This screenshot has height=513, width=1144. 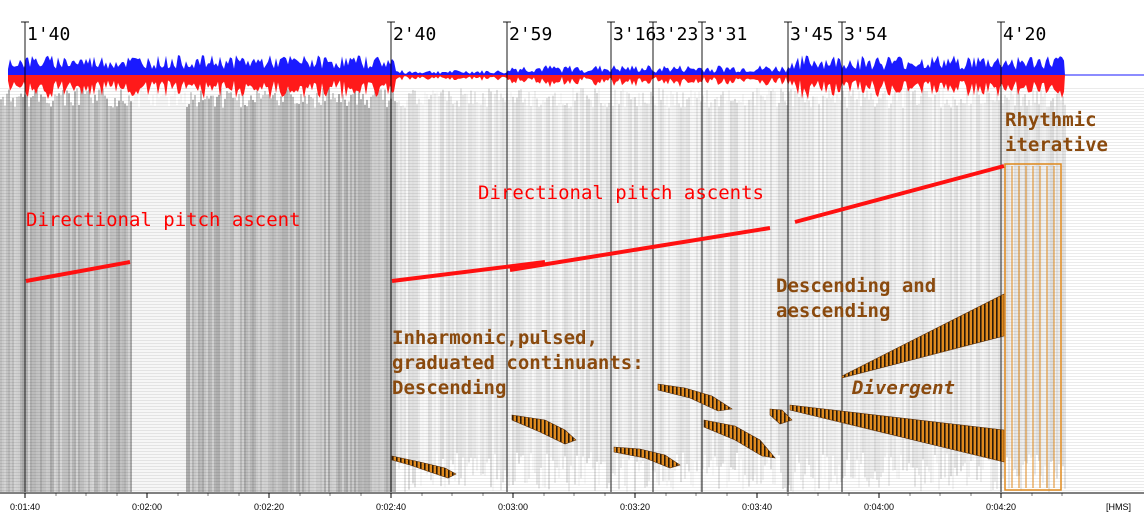 What do you see at coordinates (903, 388) in the screenshot?
I see `annotation-divergent: Divergent` at bounding box center [903, 388].